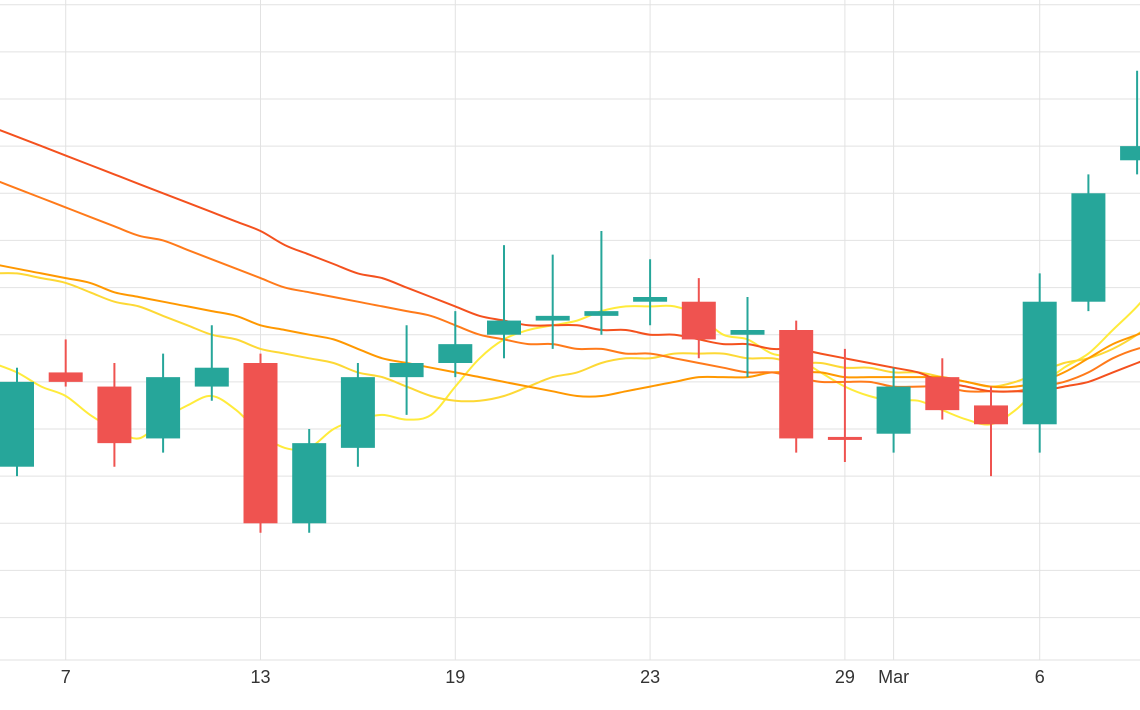 The width and height of the screenshot is (1140, 710). What do you see at coordinates (455, 677) in the screenshot?
I see `x-tick-label: 19` at bounding box center [455, 677].